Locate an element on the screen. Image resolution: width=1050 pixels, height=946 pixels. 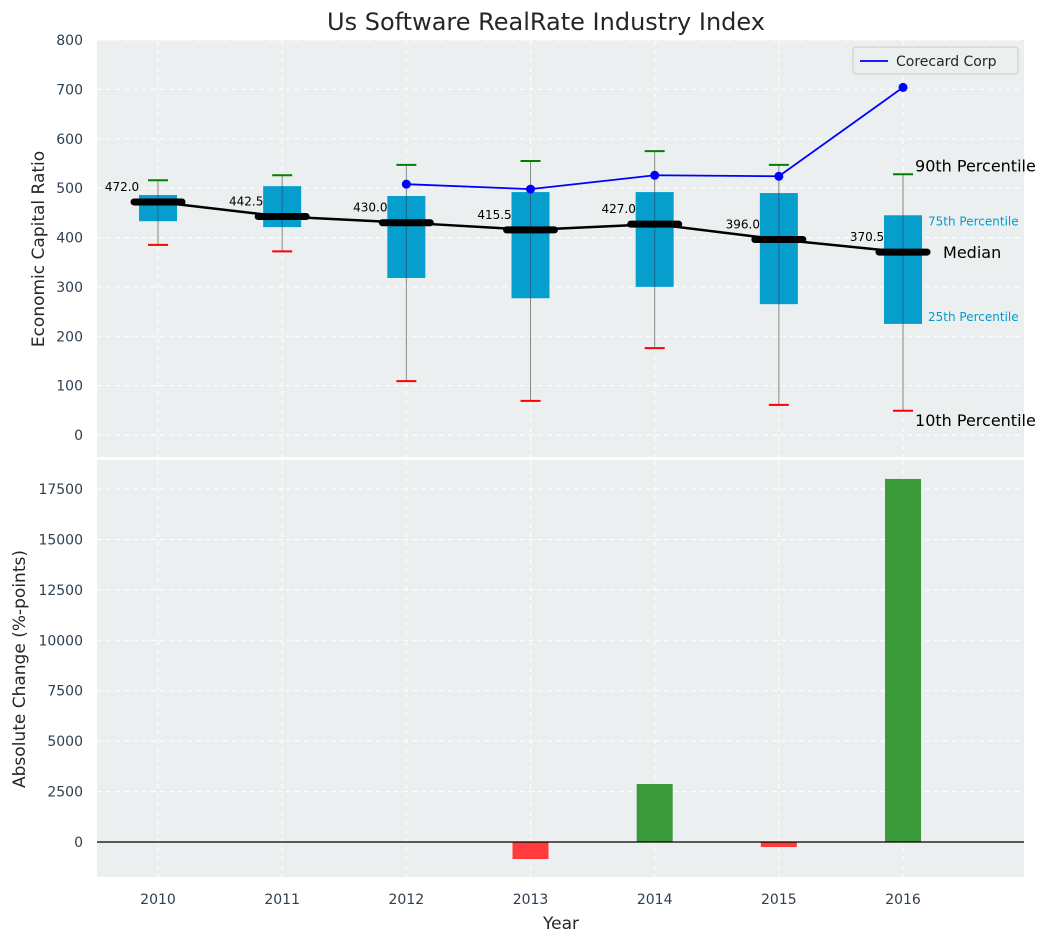
y-tick-label: 7500 is located at coordinates (65, 692).